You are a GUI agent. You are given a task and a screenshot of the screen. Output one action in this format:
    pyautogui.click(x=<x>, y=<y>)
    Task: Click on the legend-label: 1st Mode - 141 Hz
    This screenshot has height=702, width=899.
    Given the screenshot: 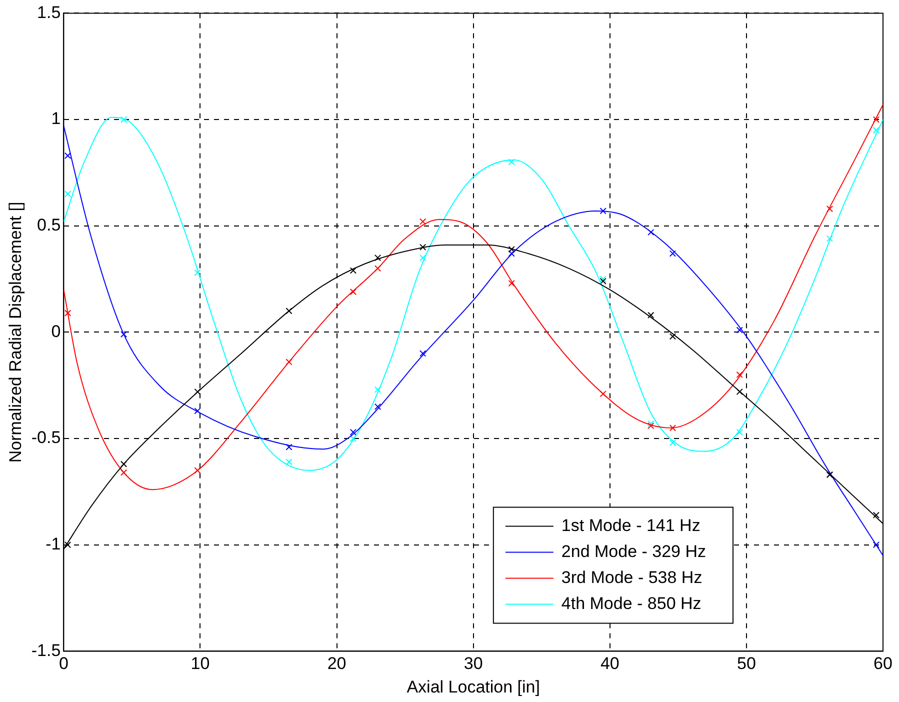 What is the action you would take?
    pyautogui.click(x=630, y=525)
    